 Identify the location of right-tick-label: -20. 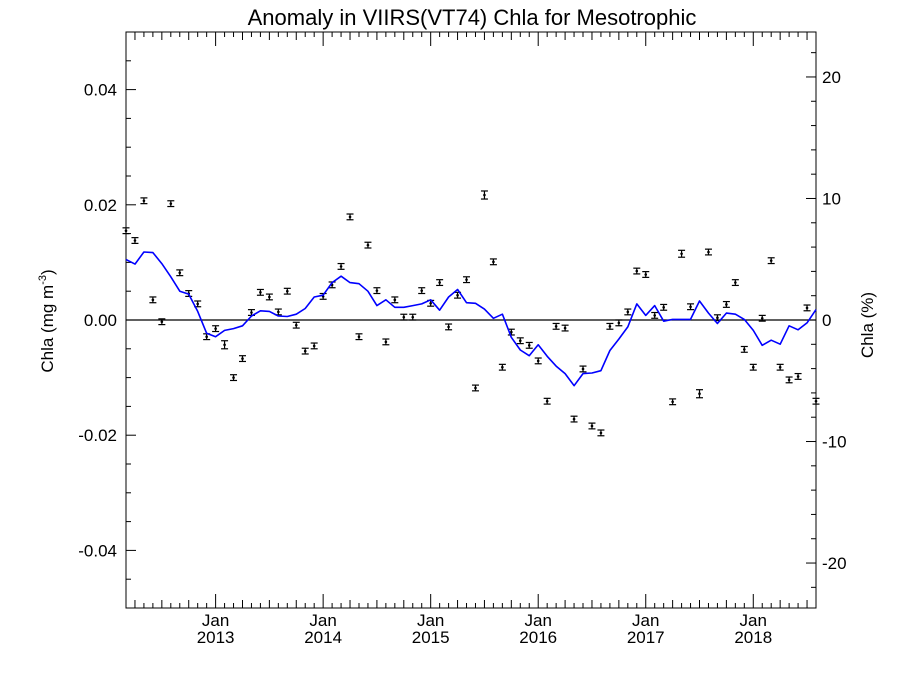
(834, 563).